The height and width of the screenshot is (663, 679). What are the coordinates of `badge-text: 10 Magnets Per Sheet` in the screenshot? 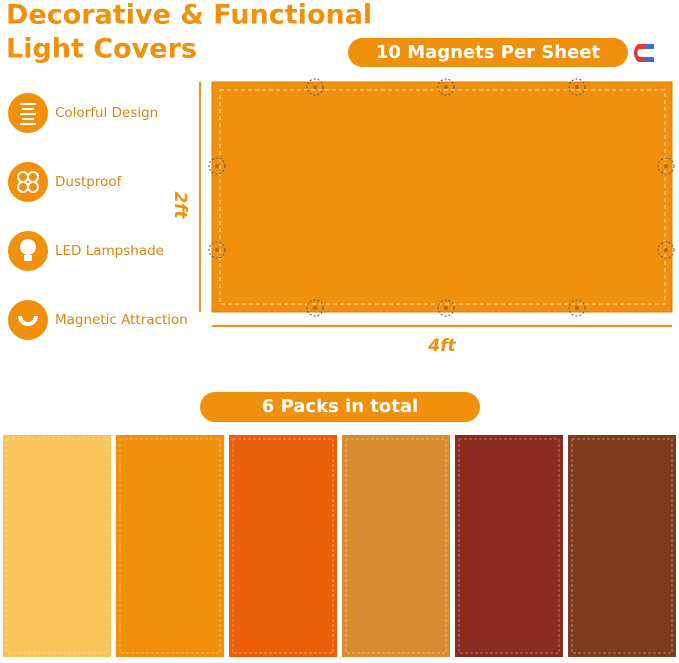 It's located at (488, 52).